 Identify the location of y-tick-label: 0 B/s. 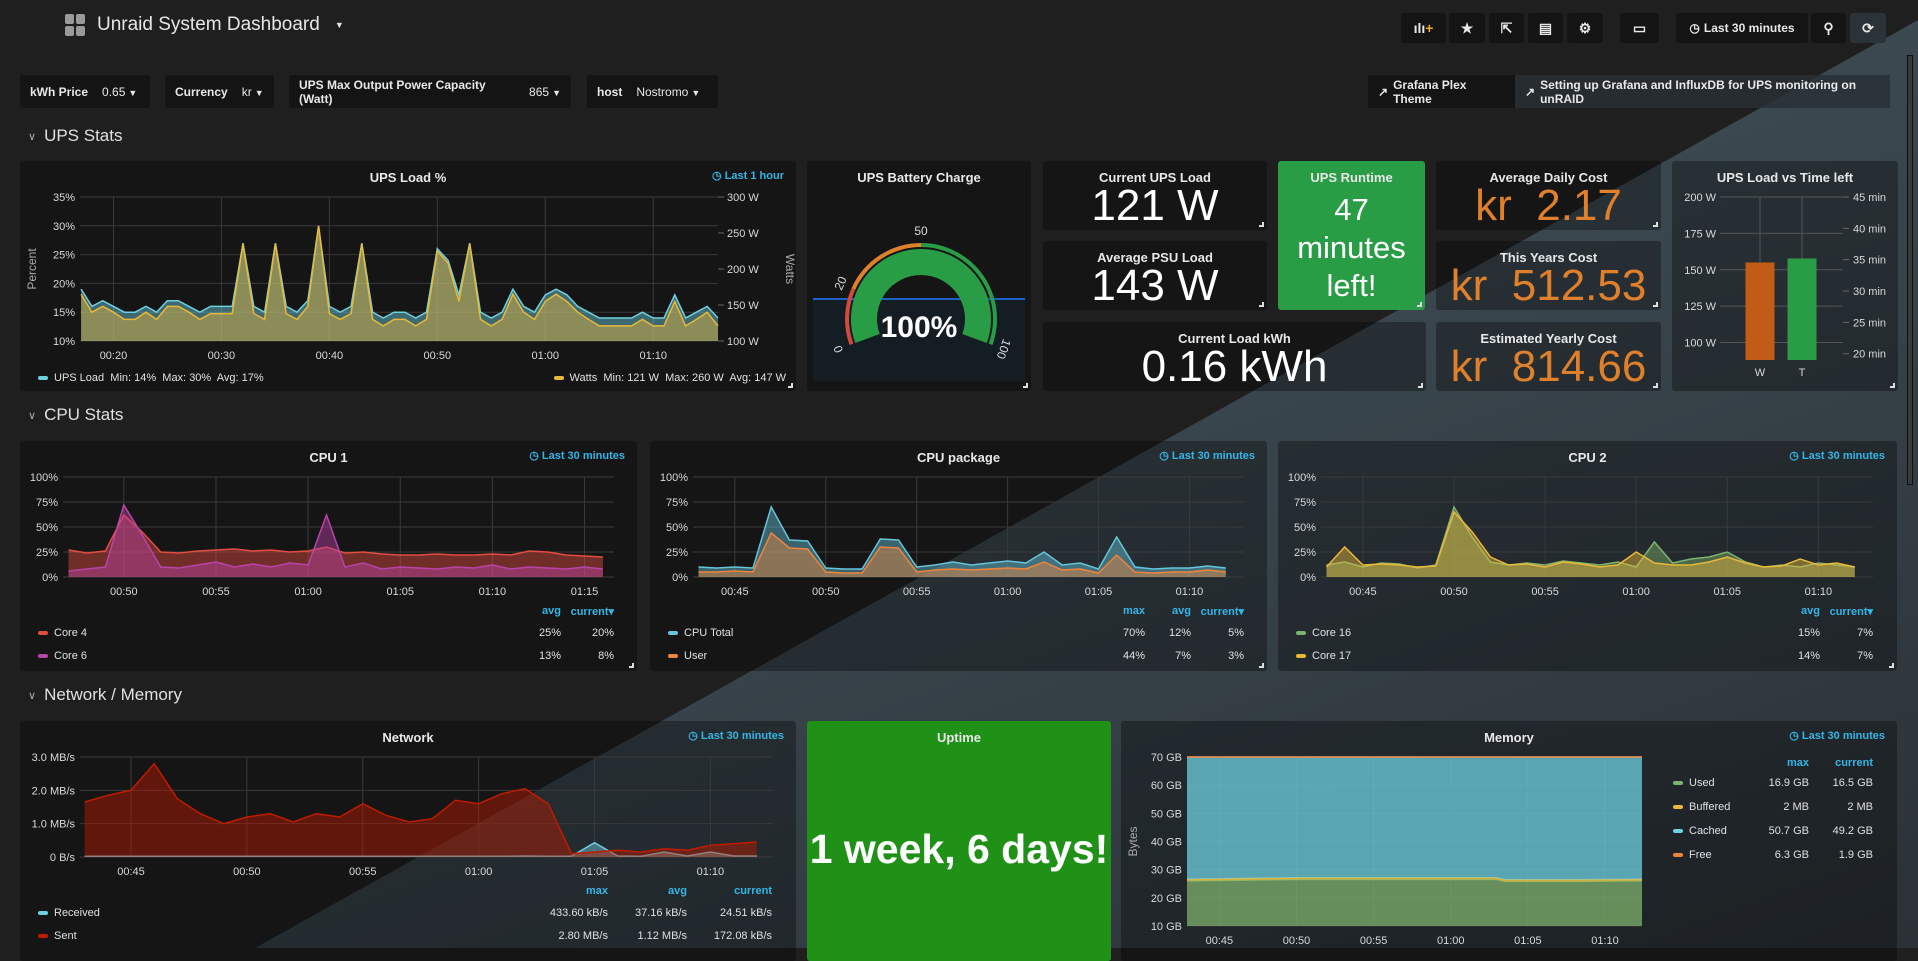
(63, 858).